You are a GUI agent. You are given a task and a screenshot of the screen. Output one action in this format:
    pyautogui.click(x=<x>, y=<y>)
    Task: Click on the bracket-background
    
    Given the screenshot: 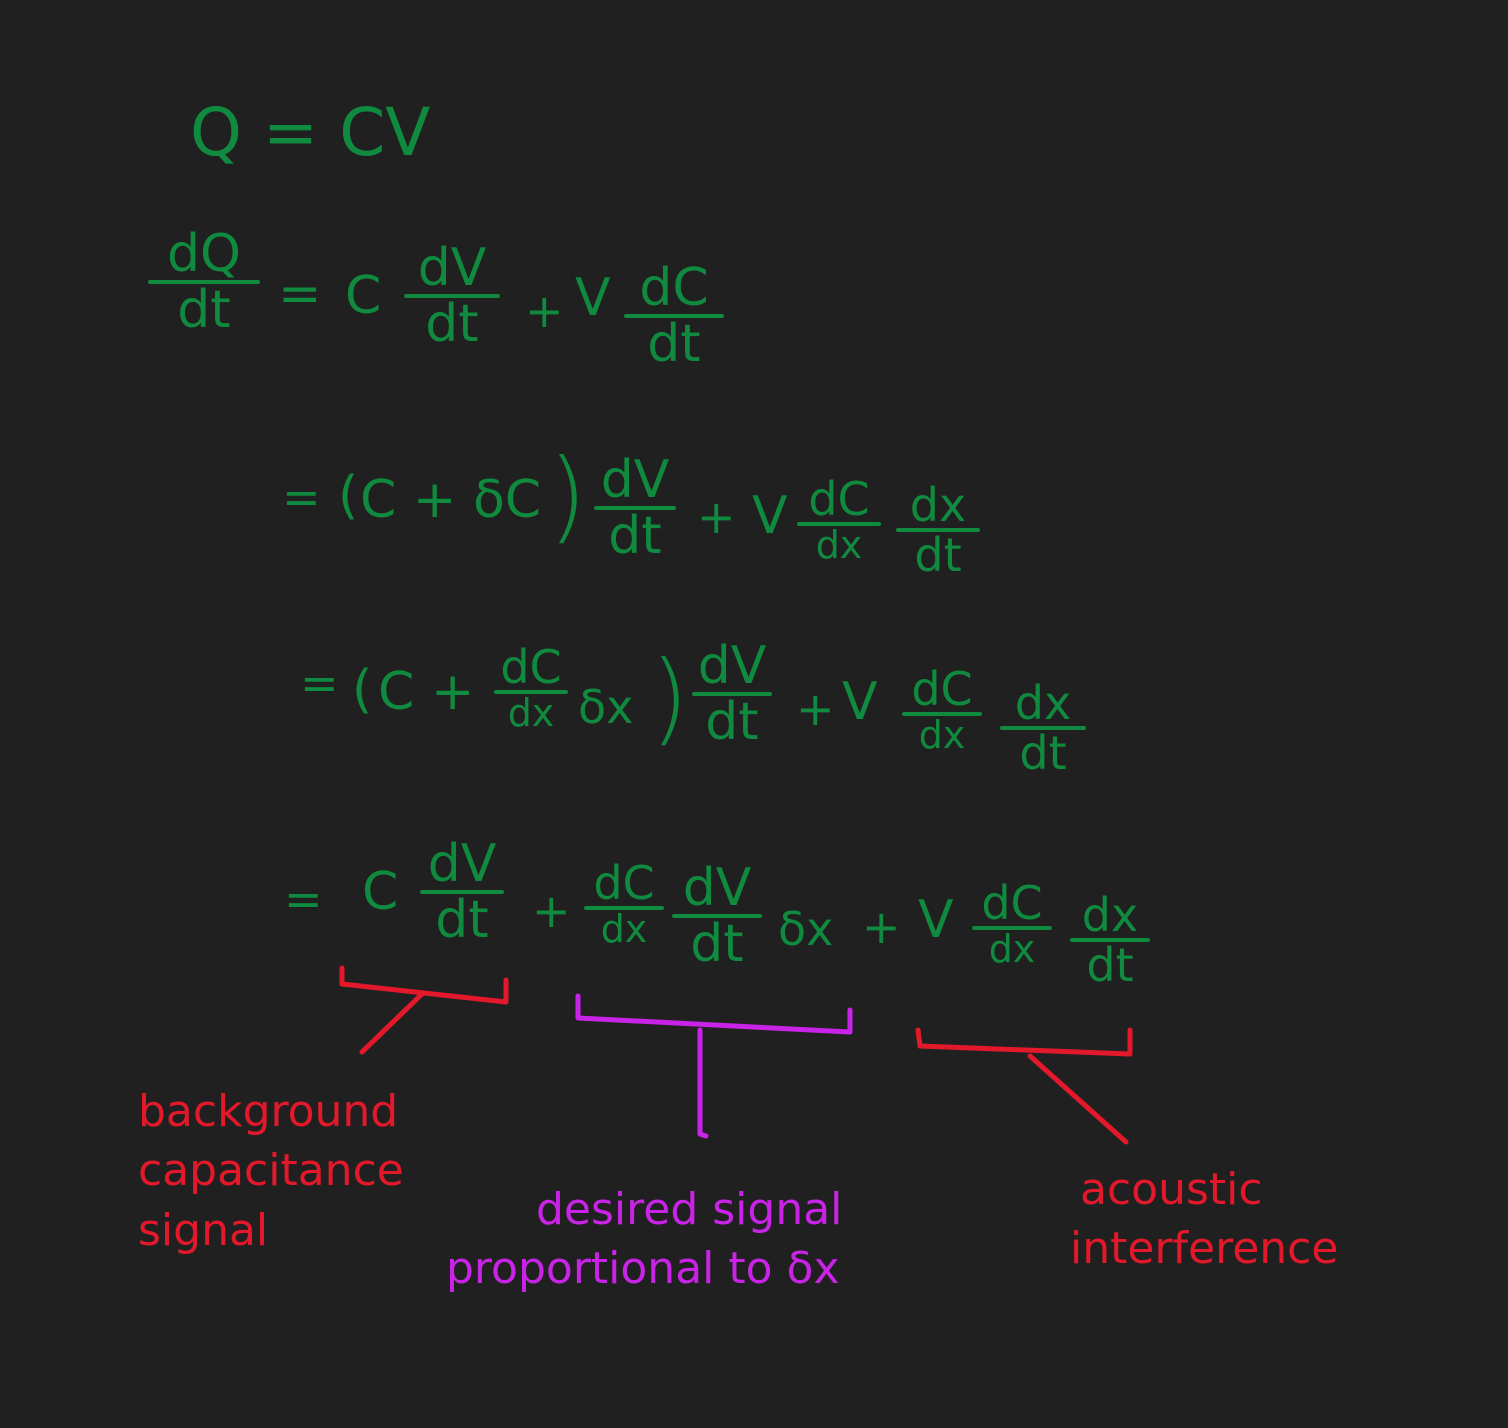 What is the action you would take?
    pyautogui.click(x=424, y=985)
    